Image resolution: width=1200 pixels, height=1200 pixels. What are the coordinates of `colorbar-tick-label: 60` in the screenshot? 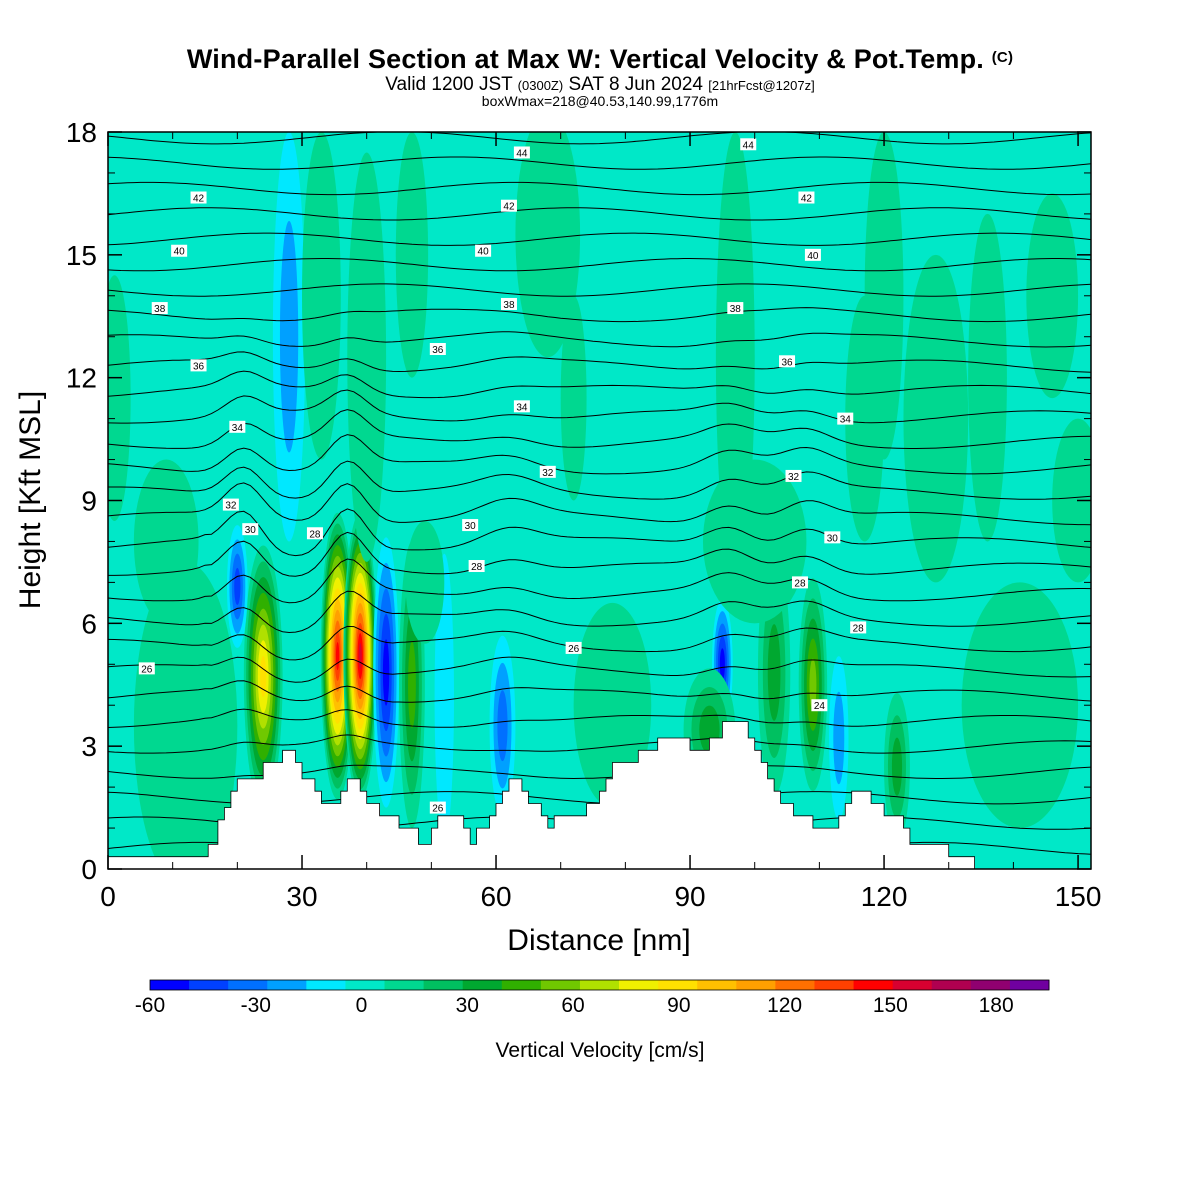 It's located at (572, 1005).